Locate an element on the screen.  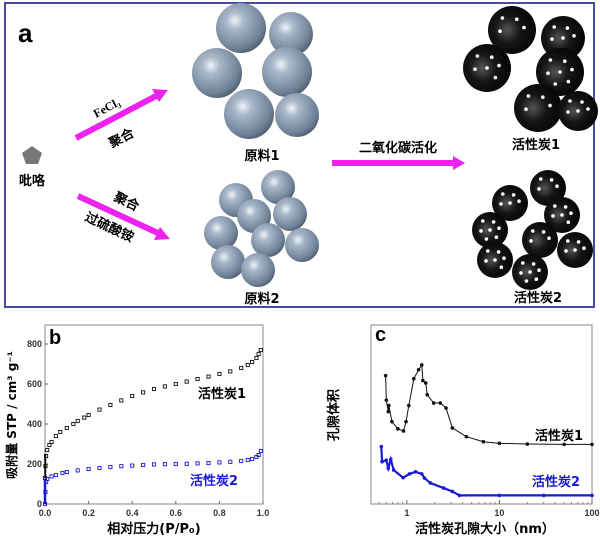
plot-frame-b is located at coordinates (154, 414).